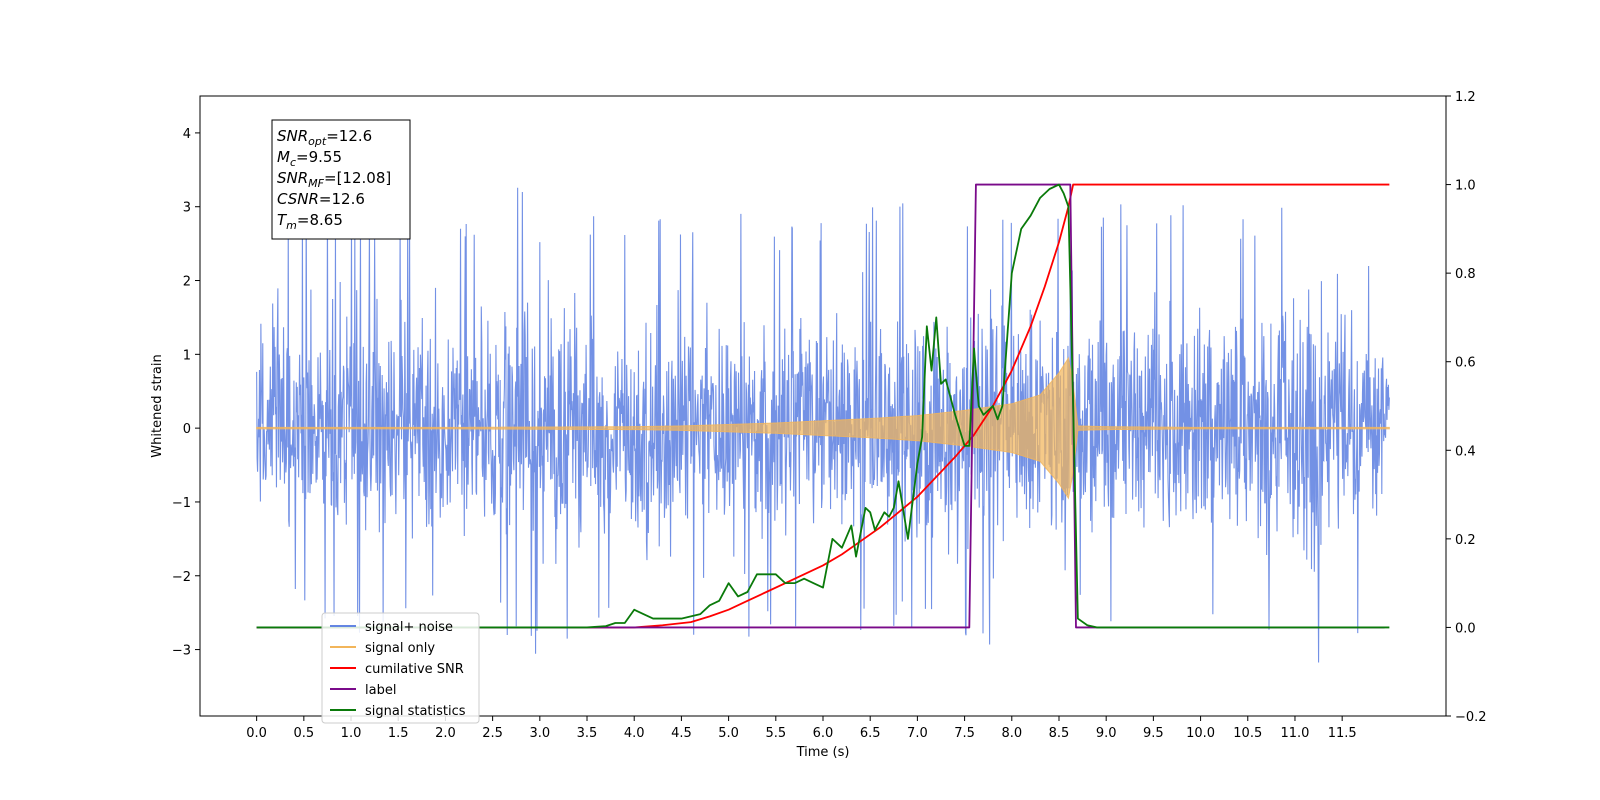  What do you see at coordinates (1106, 733) in the screenshot?
I see `x-tick-label: 9.0` at bounding box center [1106, 733].